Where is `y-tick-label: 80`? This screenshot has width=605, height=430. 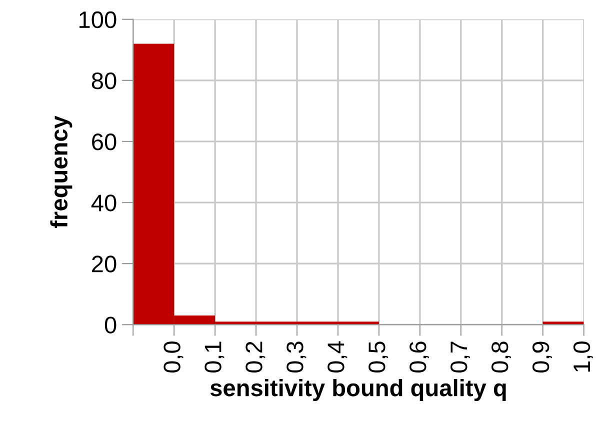 y-tick-label: 80 is located at coordinates (104, 81).